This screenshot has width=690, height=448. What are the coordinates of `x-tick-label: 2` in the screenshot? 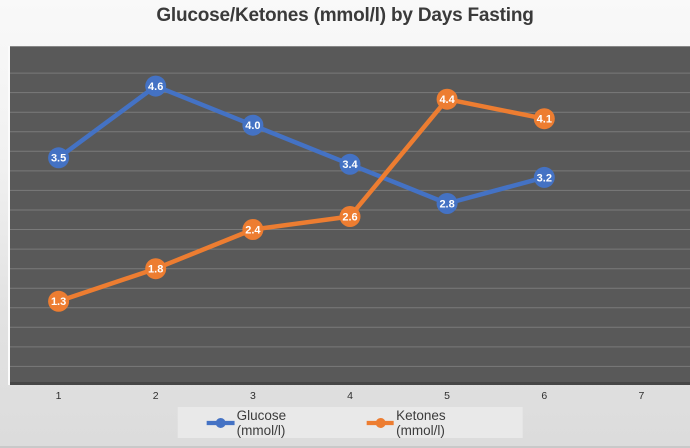 It's located at (155, 396).